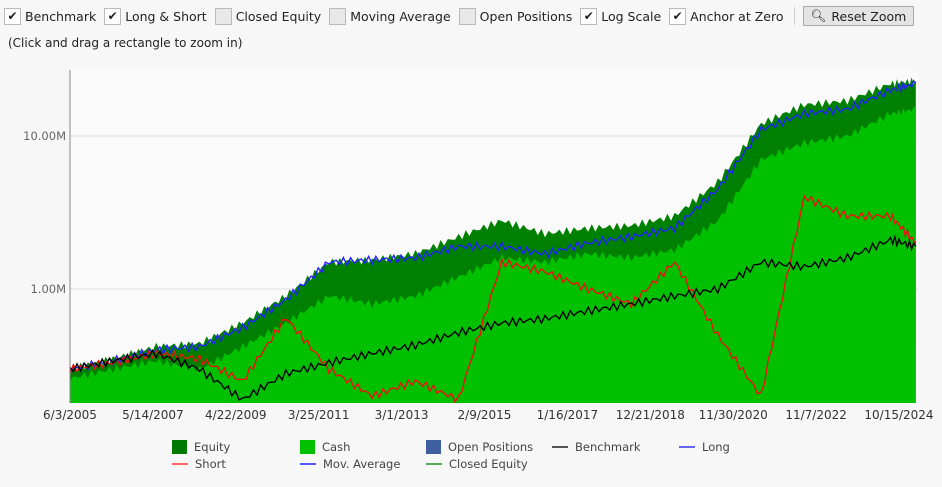 The height and width of the screenshot is (487, 942). I want to click on x-tick-label: 10/15/2024, so click(898, 415).